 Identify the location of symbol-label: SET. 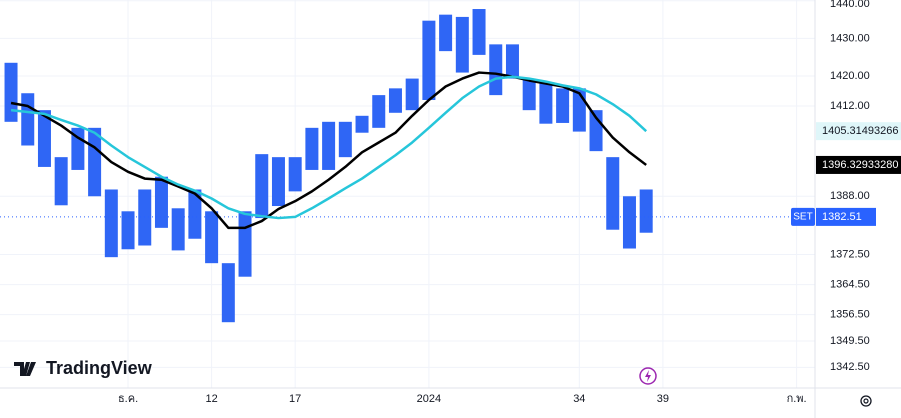
(802, 217).